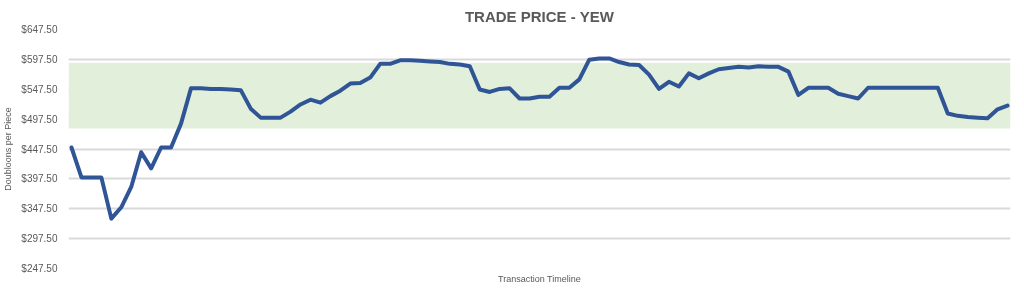 The width and height of the screenshot is (1024, 288). Describe the element at coordinates (39, 119) in the screenshot. I see `y-tick-label: $497.50` at that location.